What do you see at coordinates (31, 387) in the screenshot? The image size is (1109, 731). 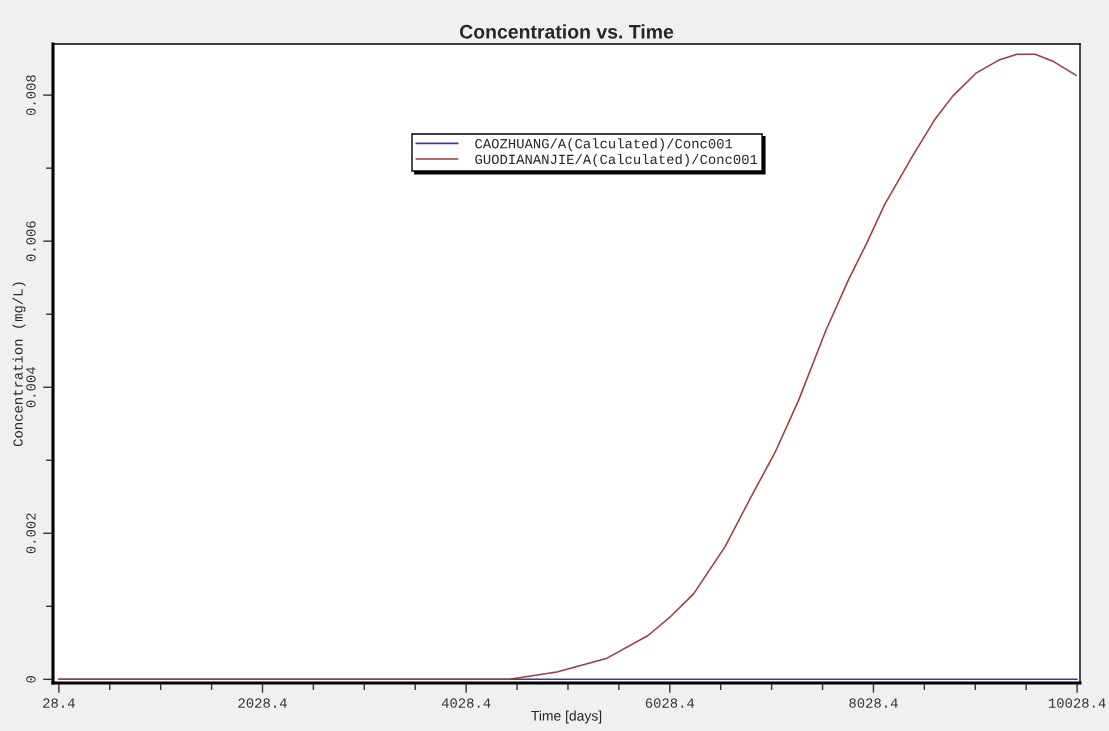 I see `y-tick-label: 0.004` at bounding box center [31, 387].